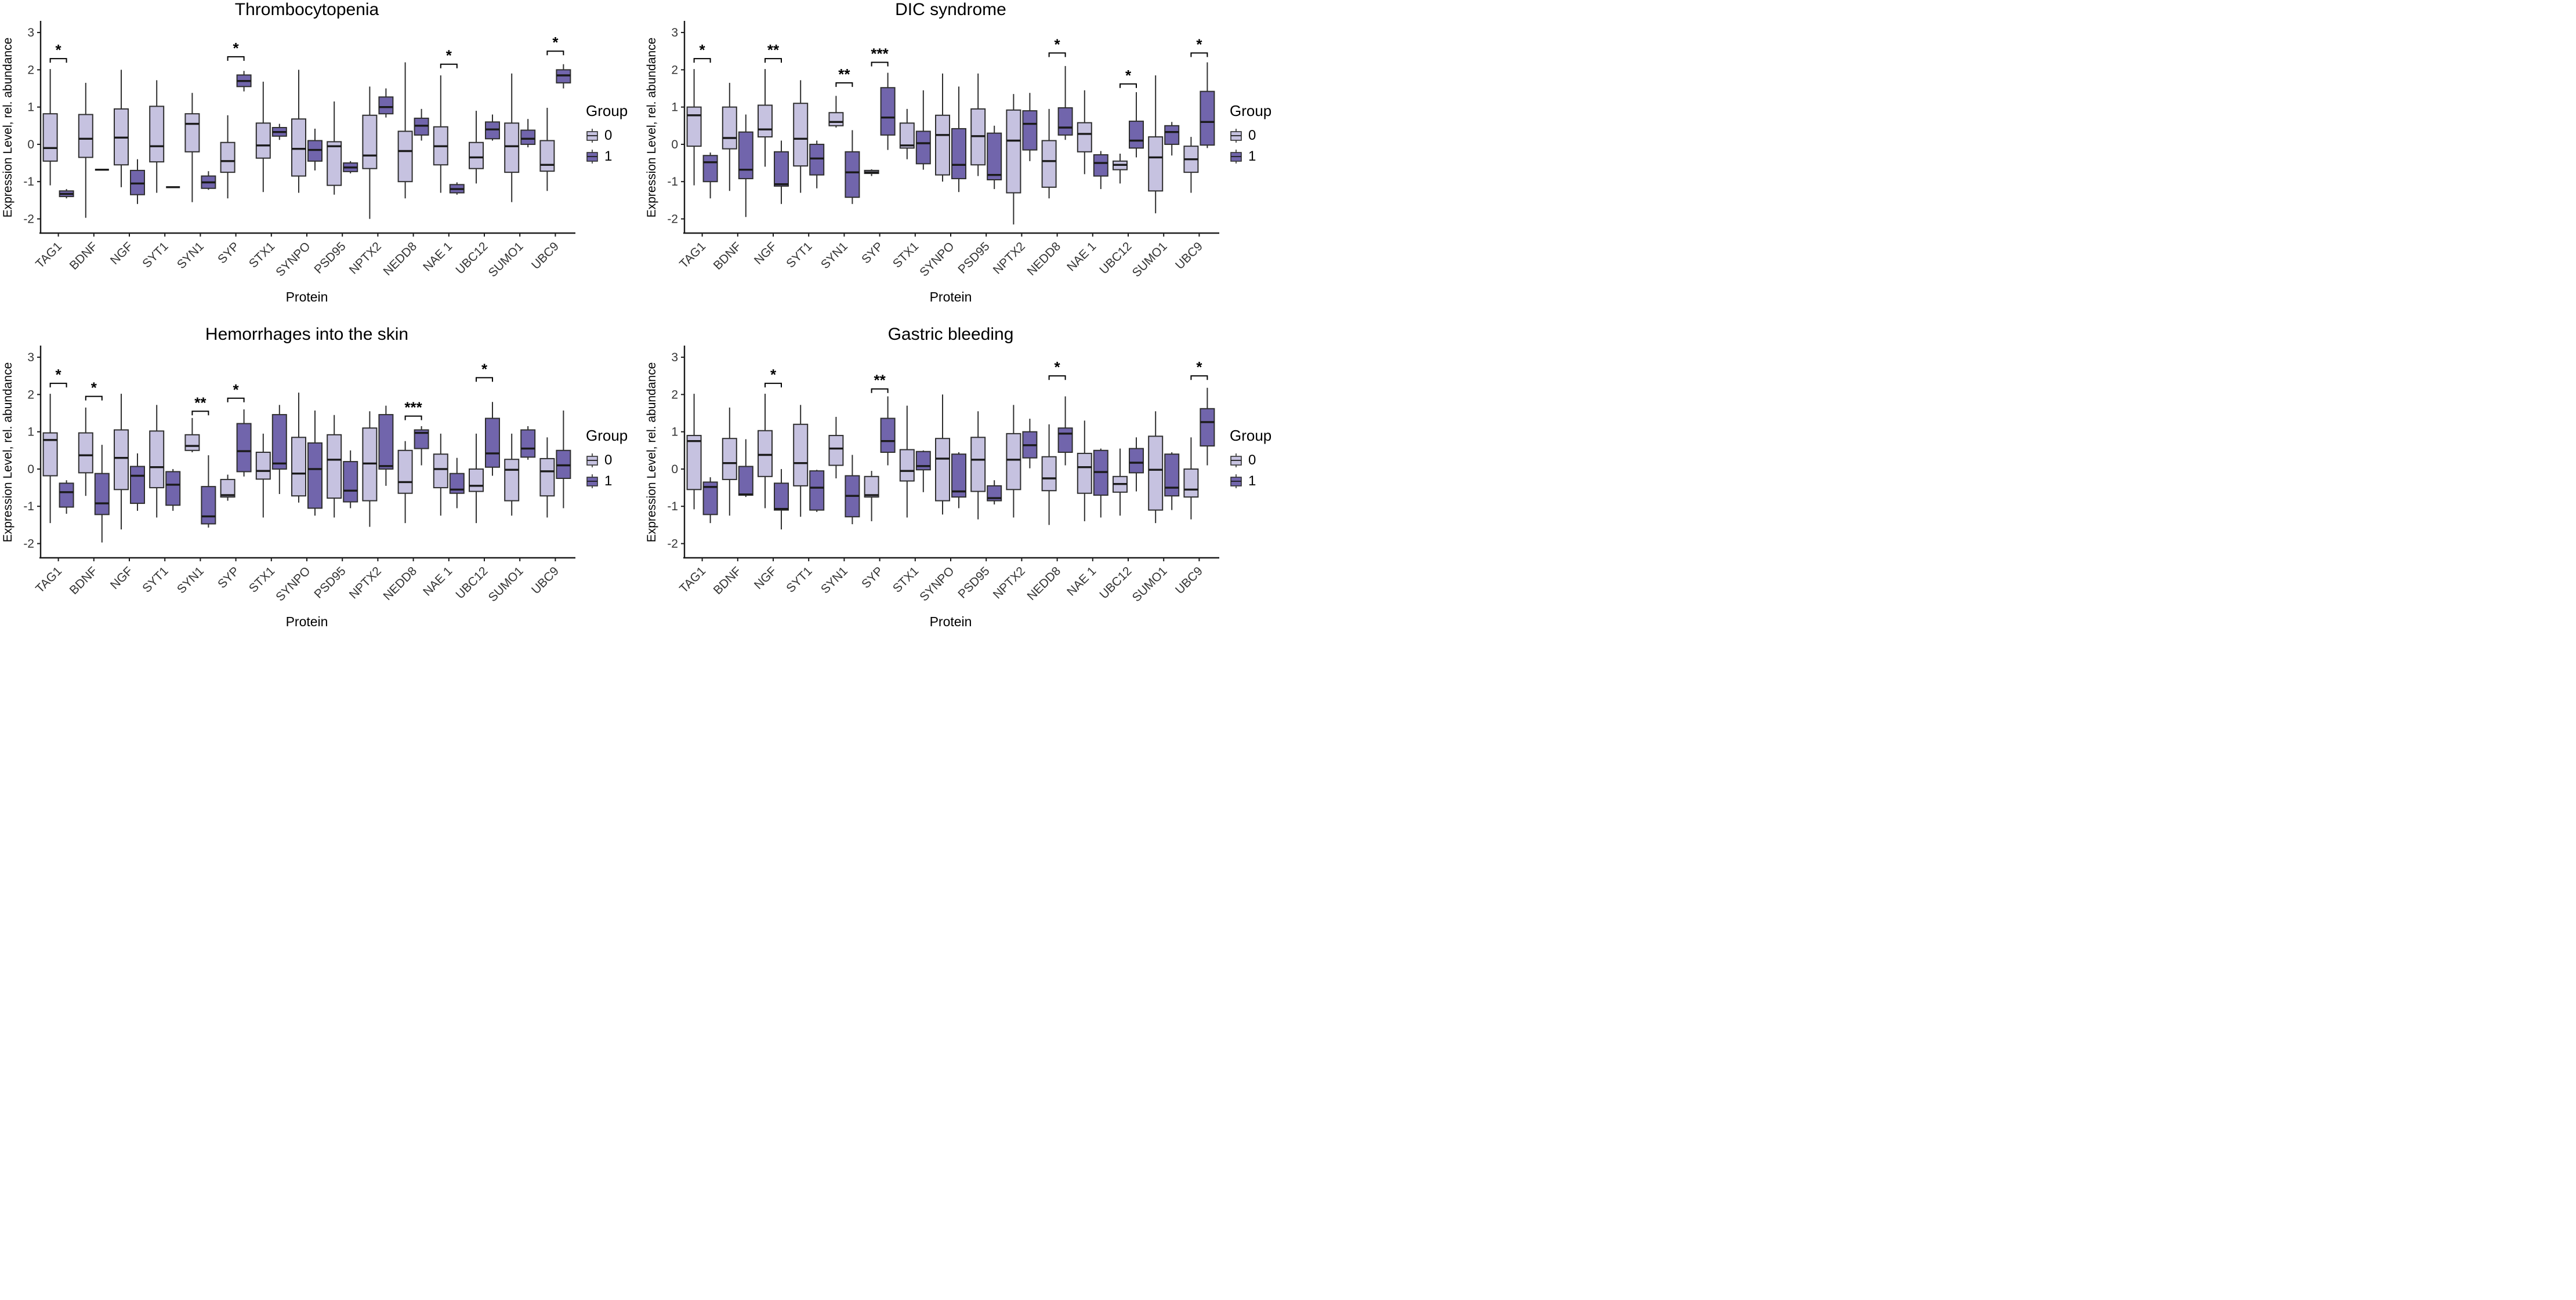  I want to click on stx1-group1-box, so click(279, 449).